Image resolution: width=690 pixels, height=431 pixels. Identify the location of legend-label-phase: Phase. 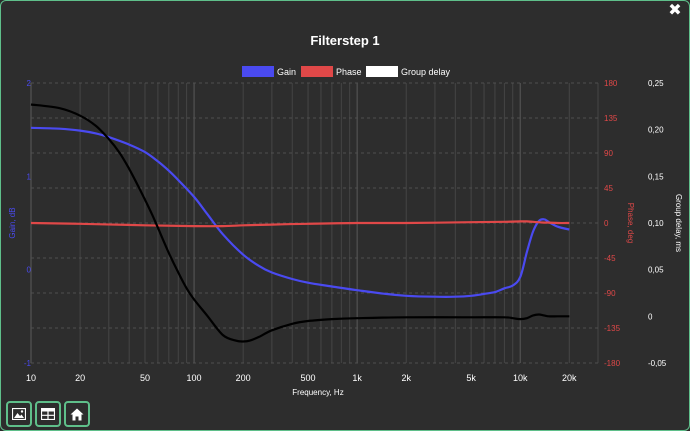
(349, 72).